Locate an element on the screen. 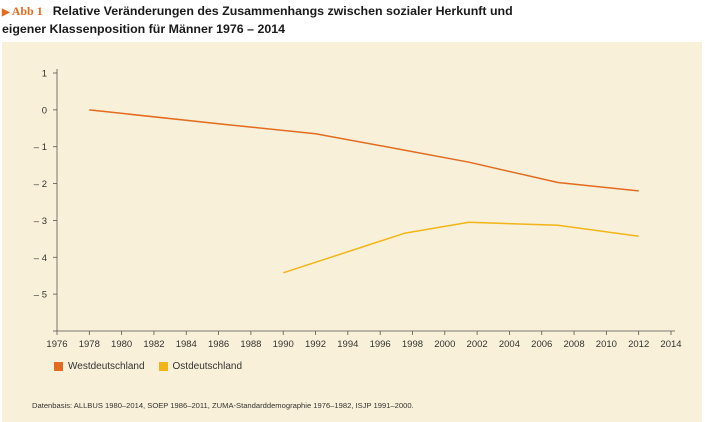  y-tick-label: 0 is located at coordinates (44, 110).